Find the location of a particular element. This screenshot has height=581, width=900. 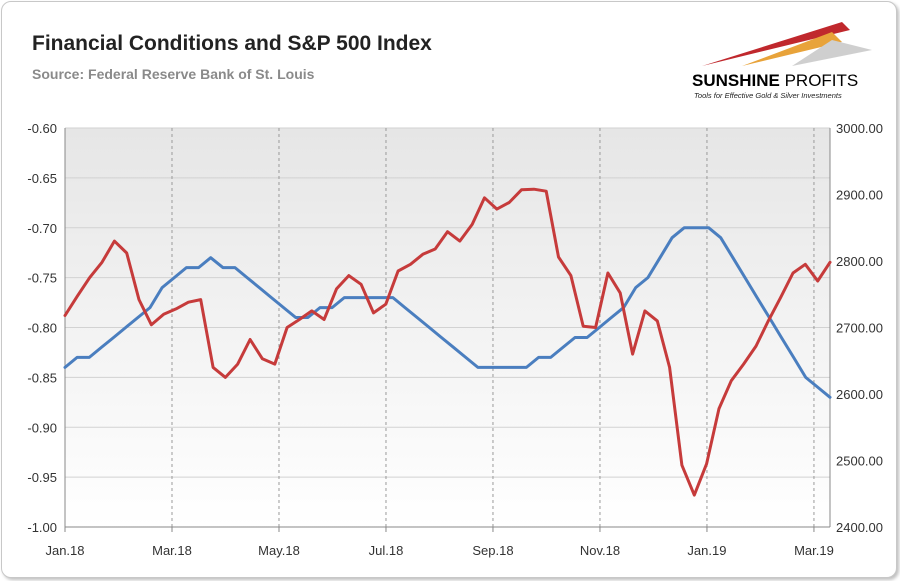

x-axis-tick-label: Jan.18 is located at coordinates (64, 550).